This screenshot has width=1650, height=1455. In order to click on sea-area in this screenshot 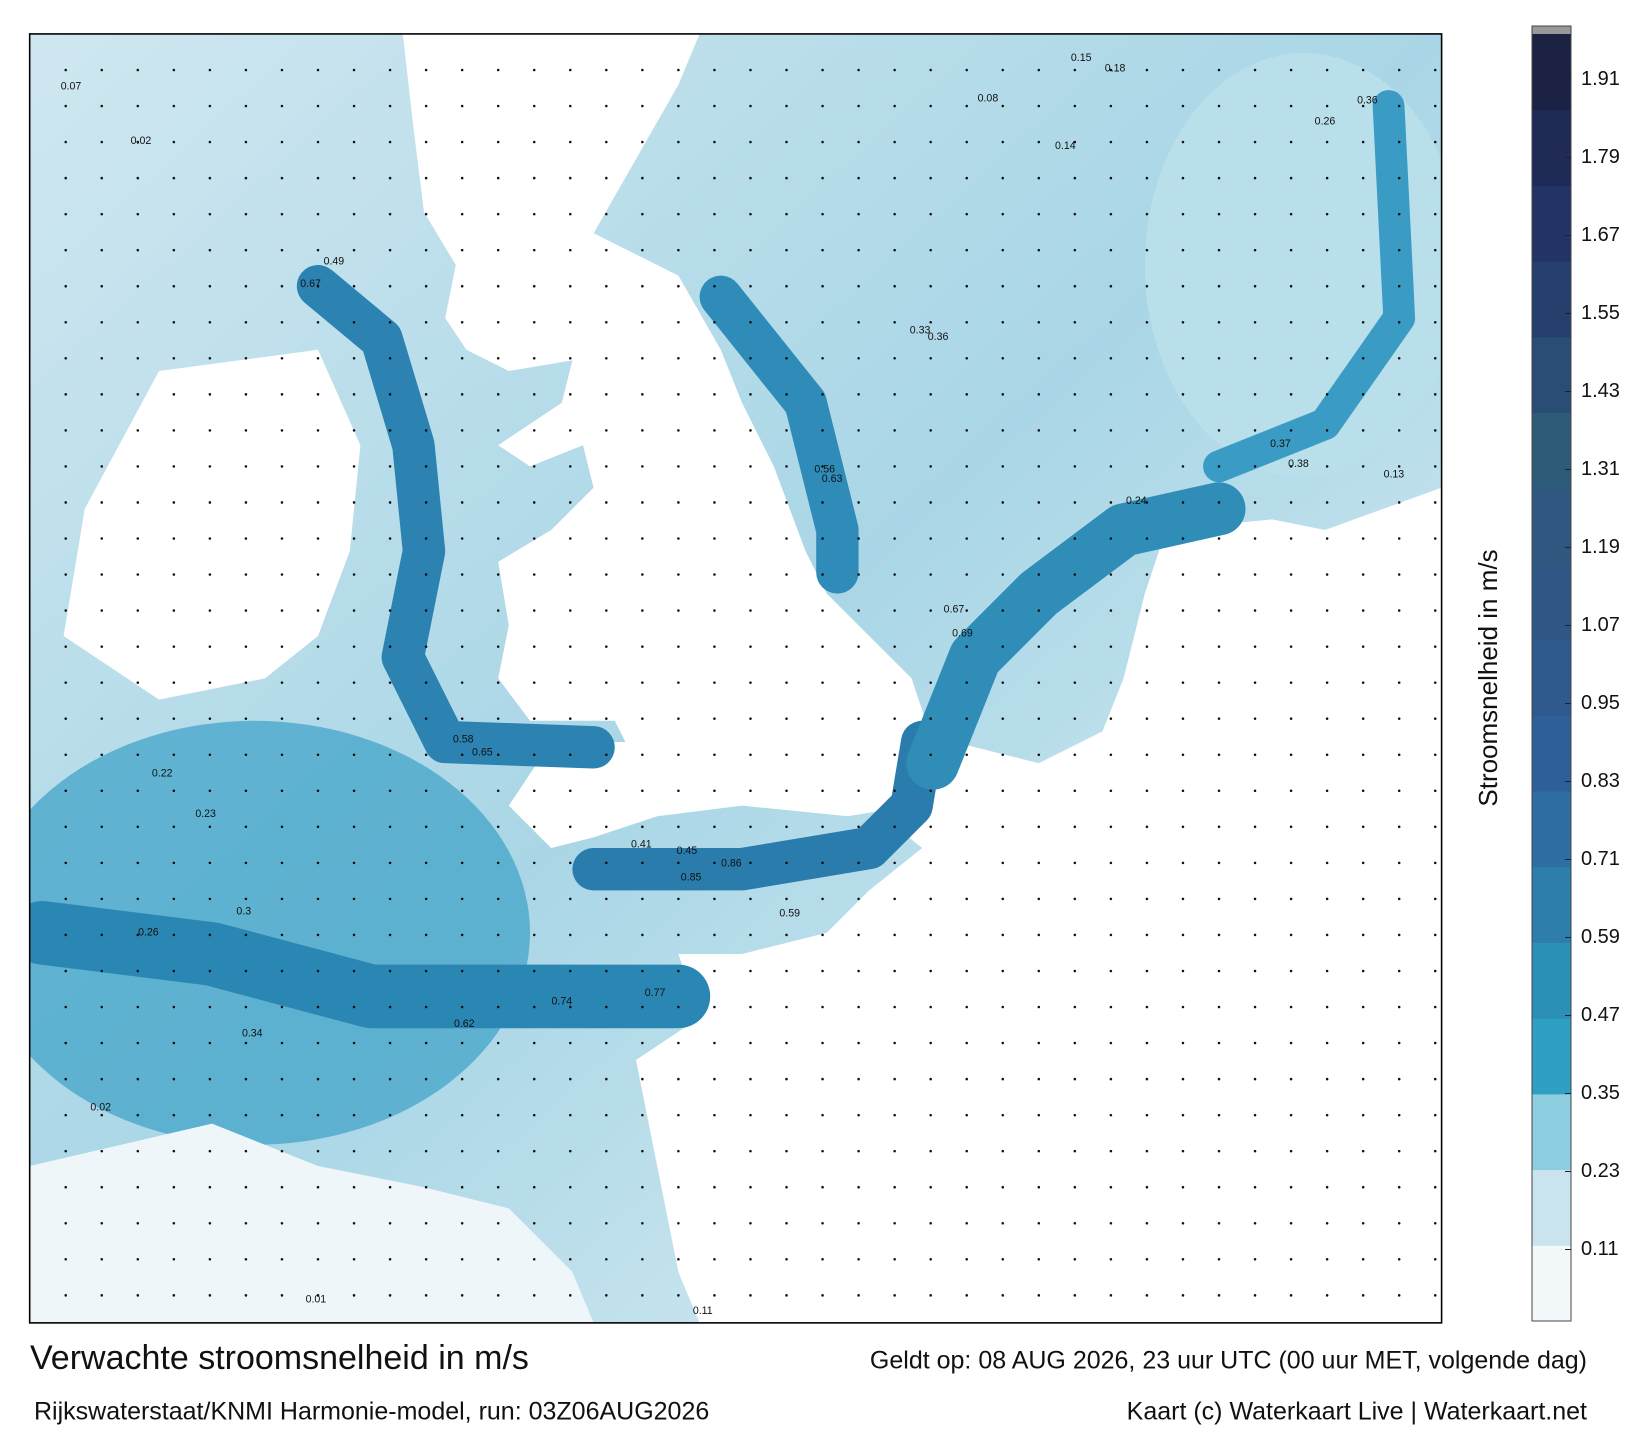, I will do `click(1293, 265)`.